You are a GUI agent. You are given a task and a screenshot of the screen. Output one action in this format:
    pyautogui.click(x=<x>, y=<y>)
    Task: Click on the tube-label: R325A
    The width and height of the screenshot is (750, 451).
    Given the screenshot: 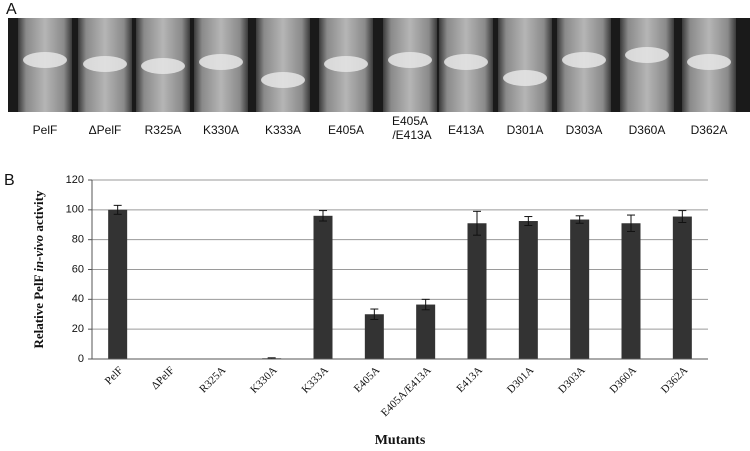 What is the action you would take?
    pyautogui.click(x=163, y=130)
    